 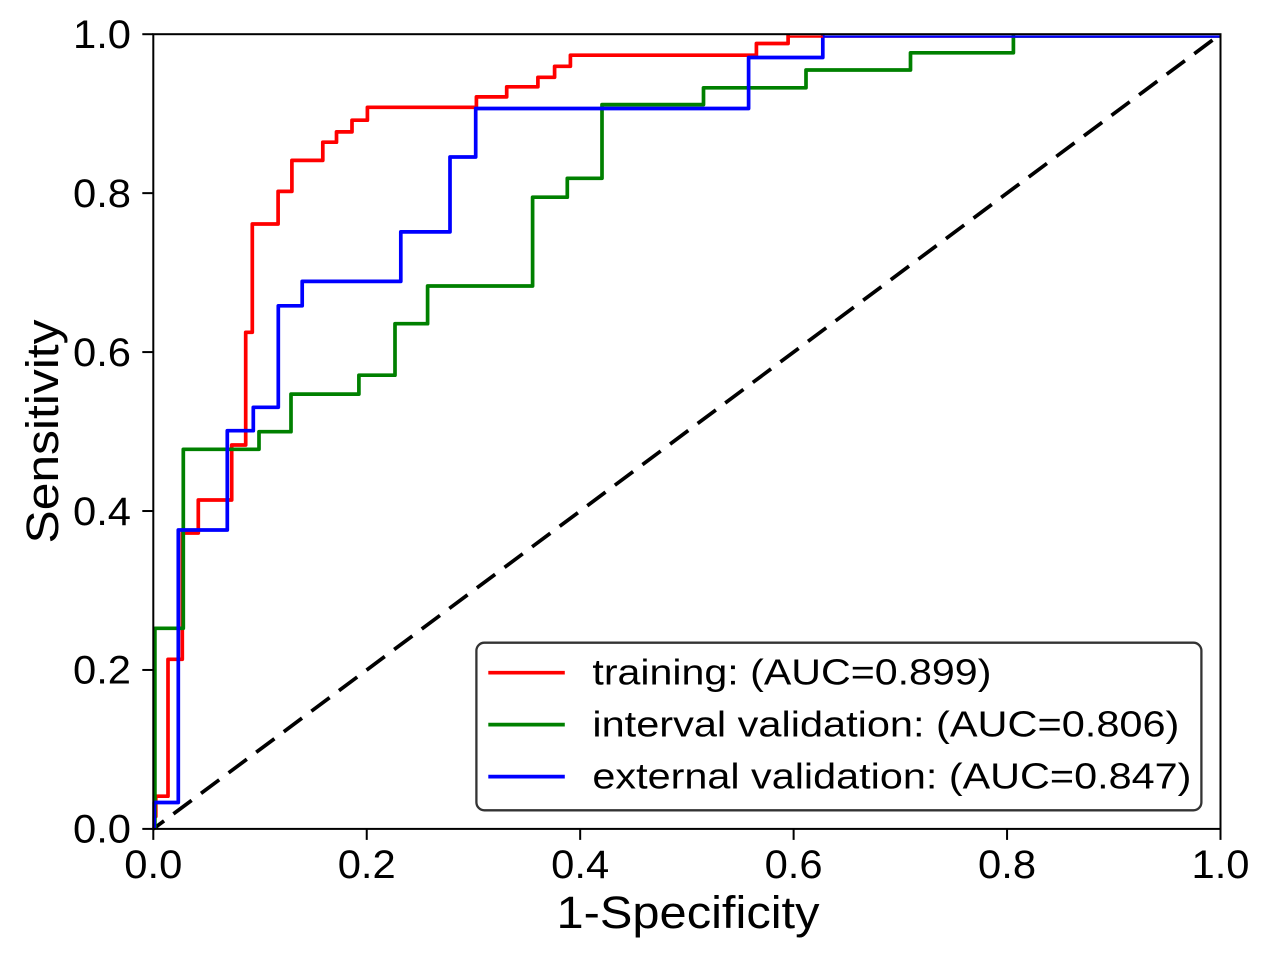 What do you see at coordinates (689, 912) in the screenshot?
I see `svg-text: 1-Specificity` at bounding box center [689, 912].